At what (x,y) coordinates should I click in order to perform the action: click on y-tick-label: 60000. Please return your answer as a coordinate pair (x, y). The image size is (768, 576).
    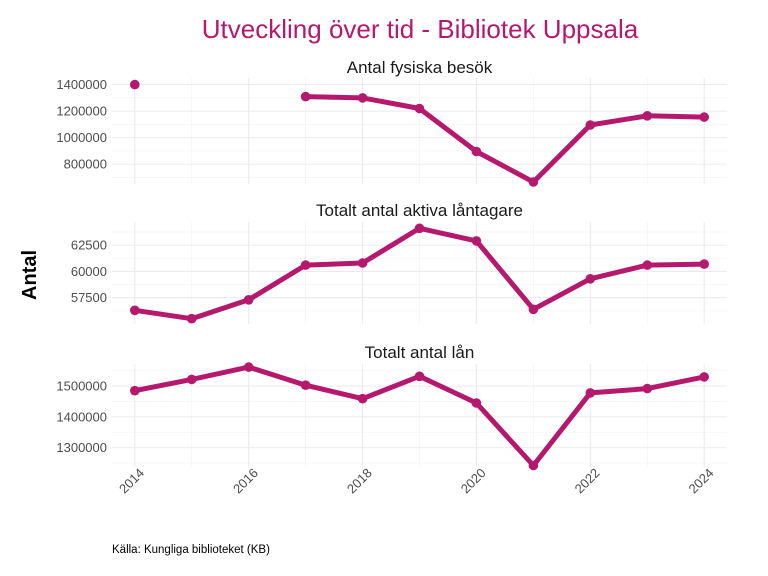
    Looking at the image, I should click on (89, 271).